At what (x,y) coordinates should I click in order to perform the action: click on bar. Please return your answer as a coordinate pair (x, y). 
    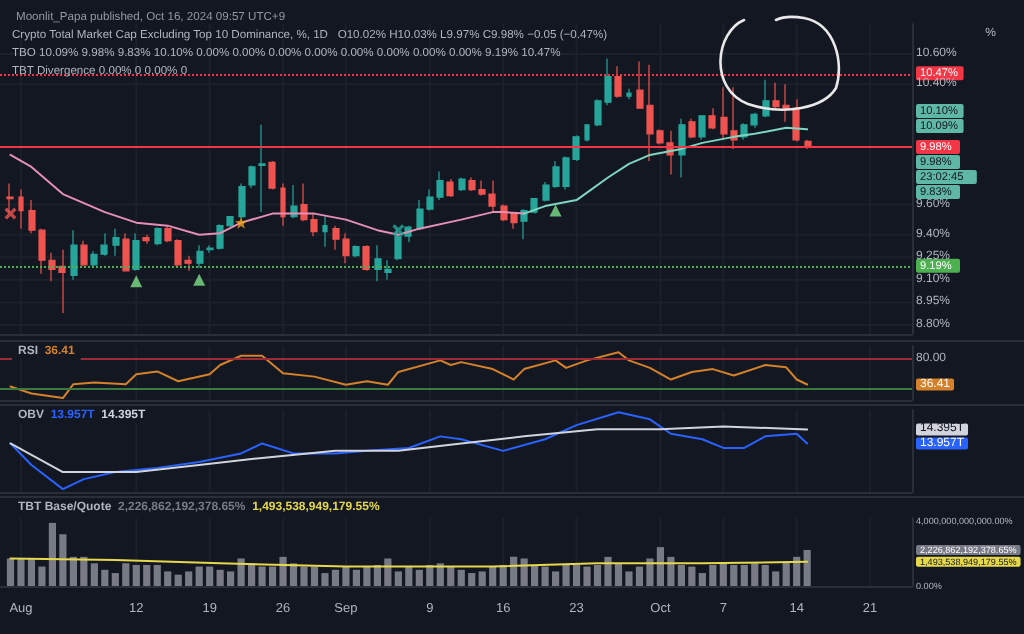
    Looking at the image, I should click on (807, 567).